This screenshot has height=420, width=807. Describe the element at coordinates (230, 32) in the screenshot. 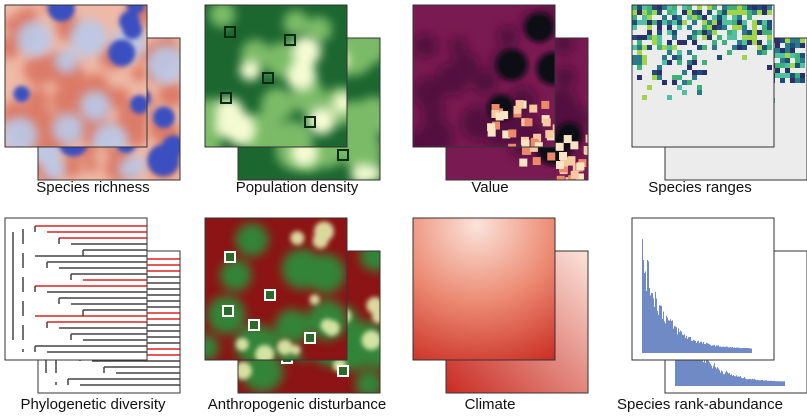

I see `site-square` at that location.